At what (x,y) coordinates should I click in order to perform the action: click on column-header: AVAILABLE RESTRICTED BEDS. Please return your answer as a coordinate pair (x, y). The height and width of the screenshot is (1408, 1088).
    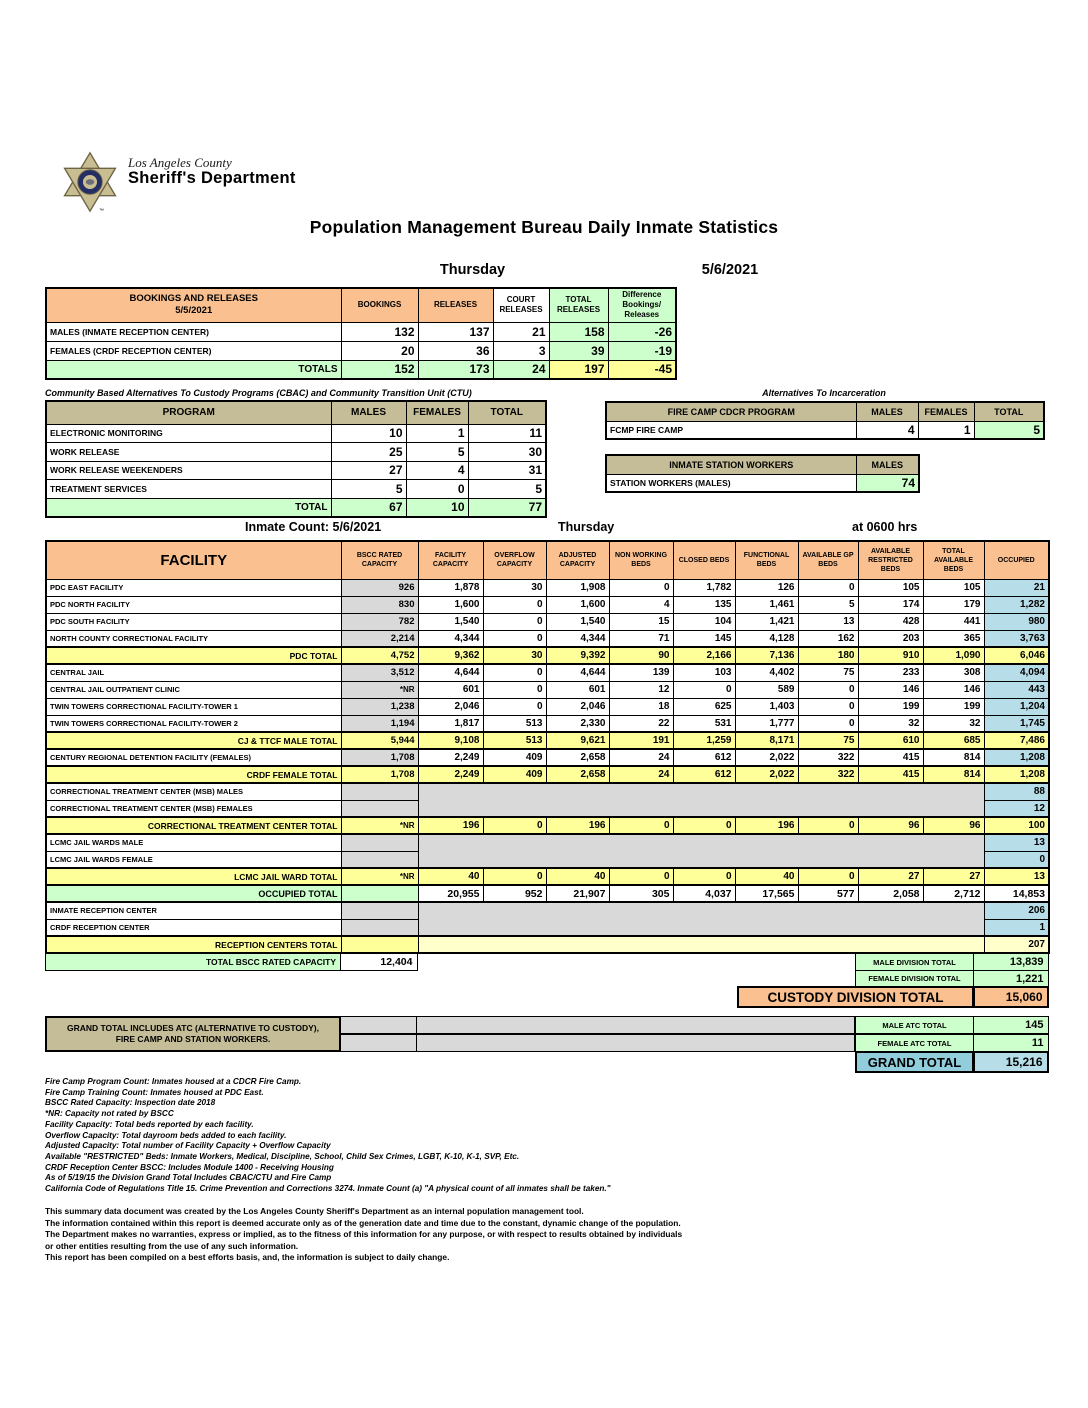
    Looking at the image, I should click on (890, 560).